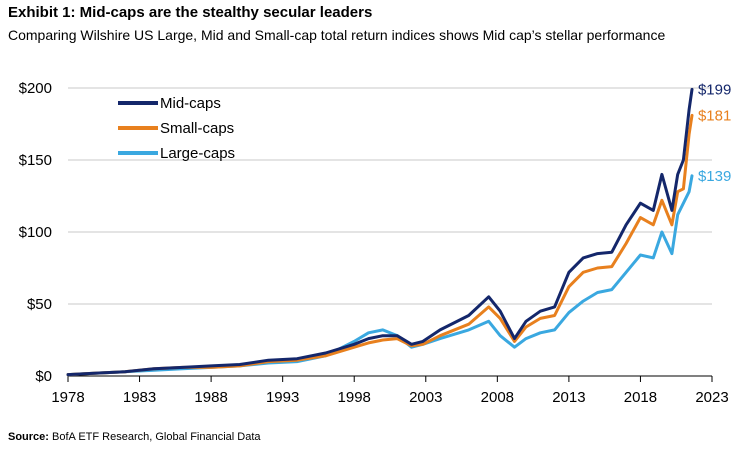 The width and height of the screenshot is (745, 450). Describe the element at coordinates (139, 397) in the screenshot. I see `x-tick-label: 1983` at that location.